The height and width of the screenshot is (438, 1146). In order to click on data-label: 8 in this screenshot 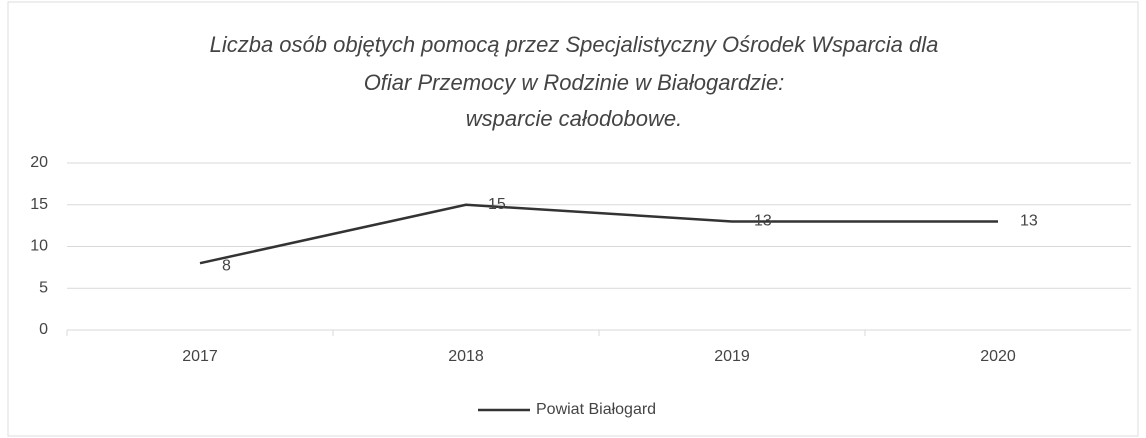, I will do `click(226, 265)`.